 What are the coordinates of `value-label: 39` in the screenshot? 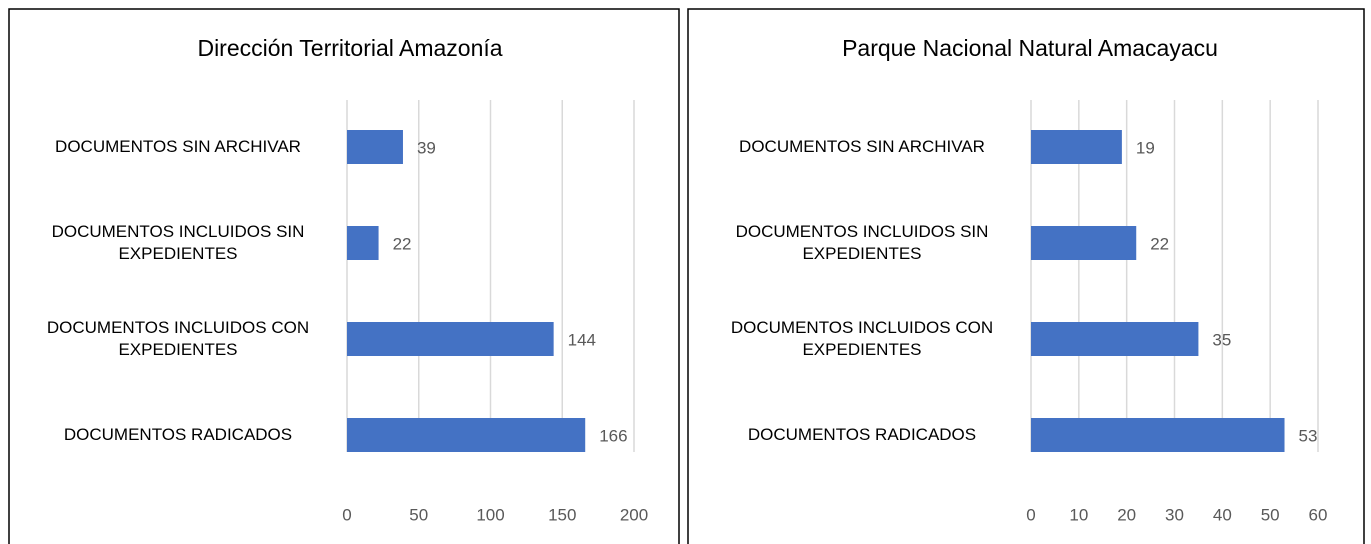 It's located at (426, 147).